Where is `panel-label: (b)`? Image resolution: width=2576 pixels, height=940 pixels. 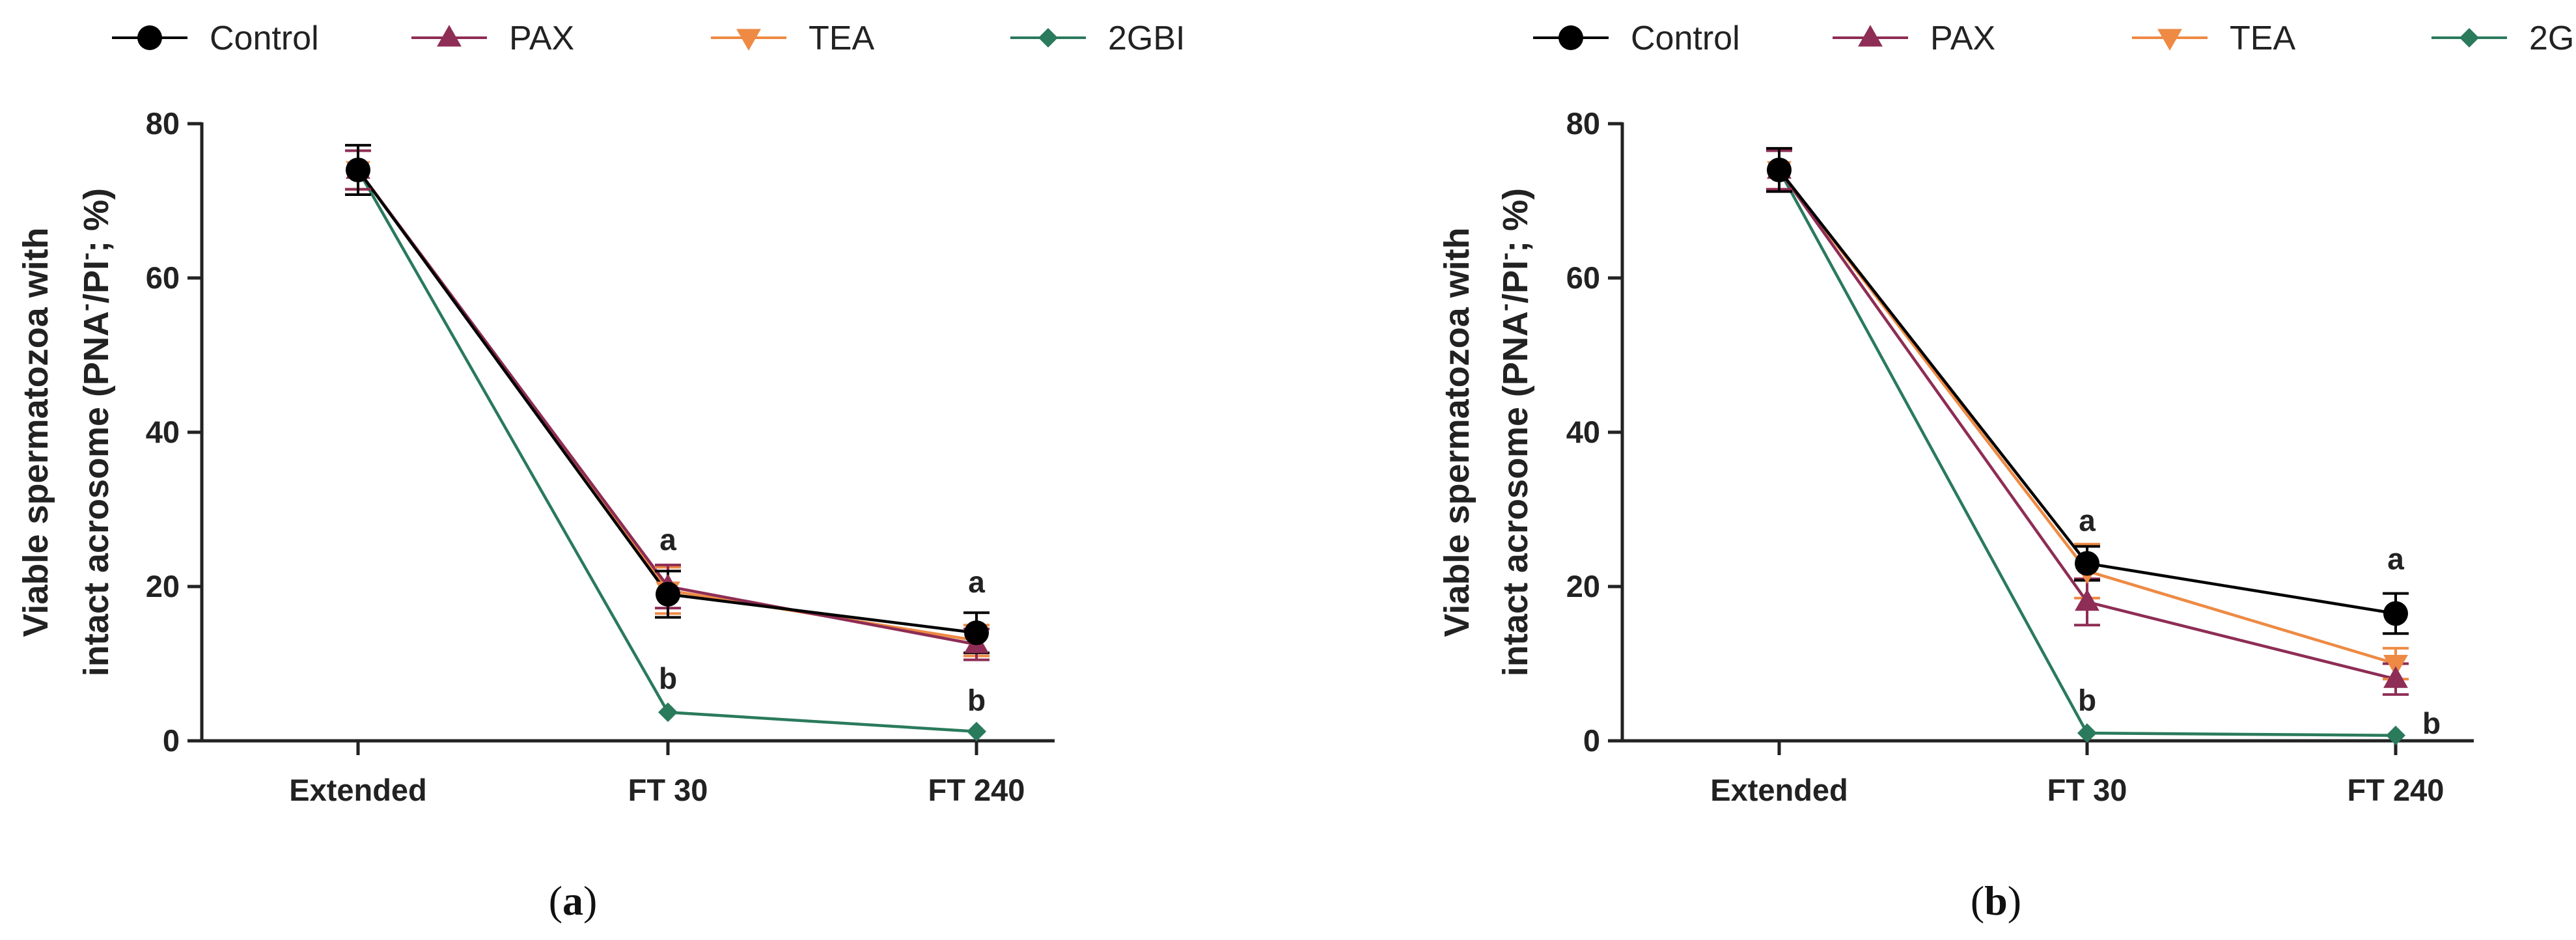
panel-label: (b) is located at coordinates (1996, 901).